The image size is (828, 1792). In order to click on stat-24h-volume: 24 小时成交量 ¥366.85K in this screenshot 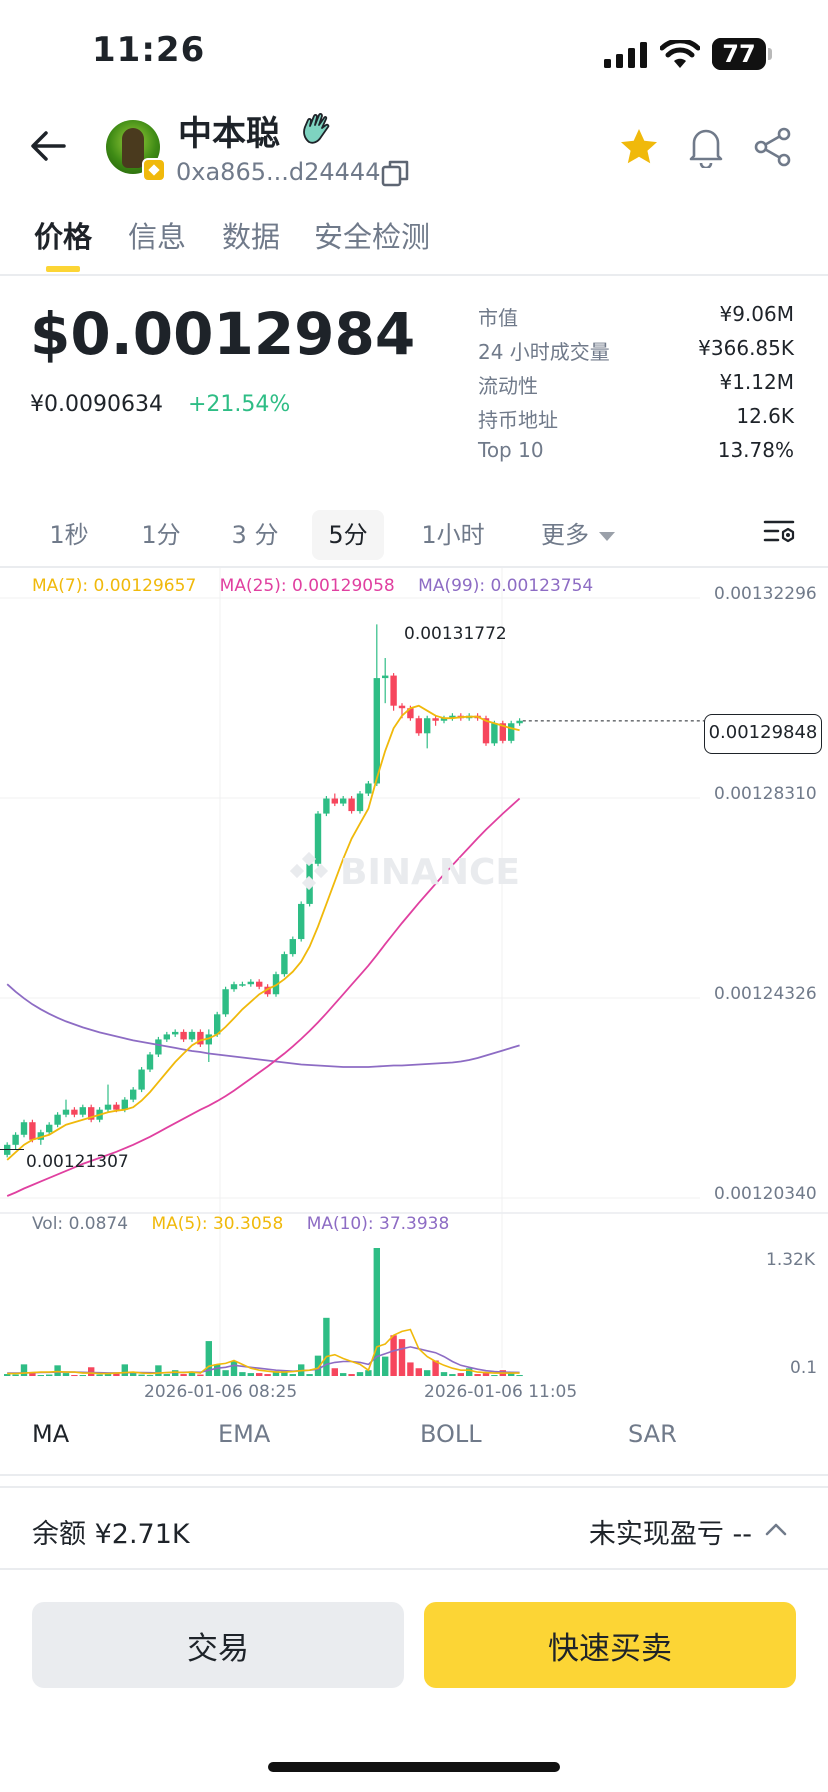, I will do `click(636, 351)`.